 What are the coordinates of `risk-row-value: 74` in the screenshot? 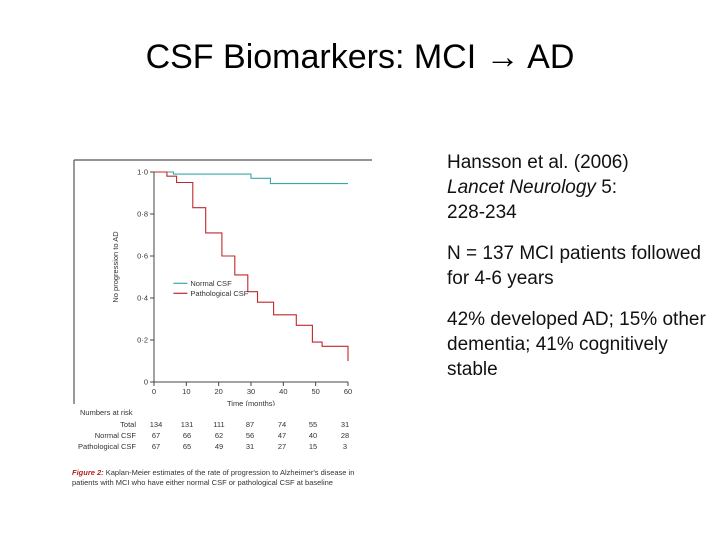 It's located at (282, 424).